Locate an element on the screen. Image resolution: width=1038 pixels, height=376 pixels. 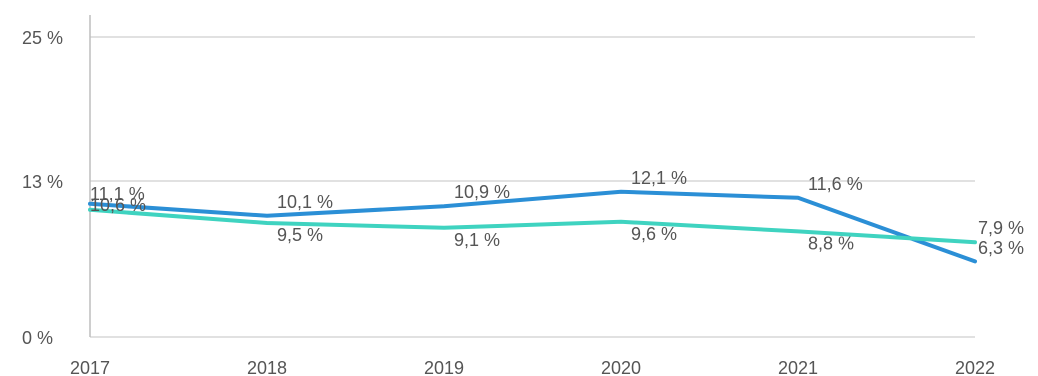
y-tick-labels: 0 % 13 % 25 % is located at coordinates (42, 188).